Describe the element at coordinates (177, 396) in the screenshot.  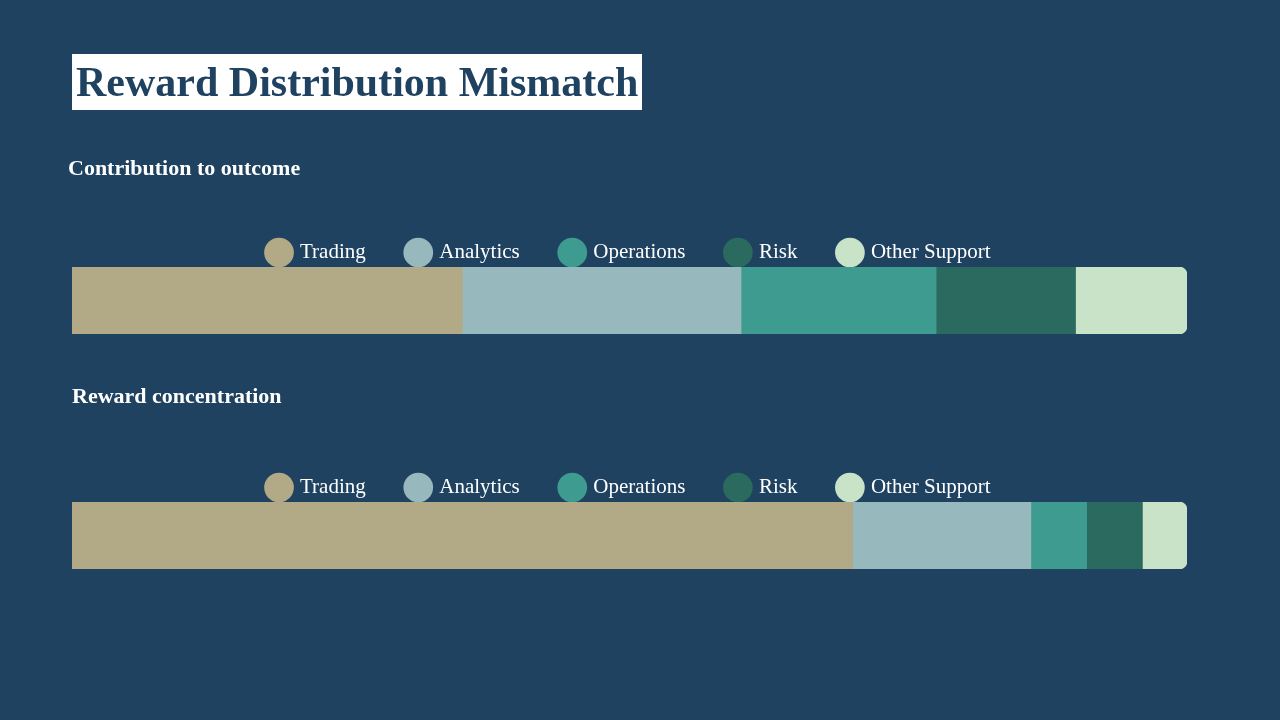
I see `chart-title: Reward concentration` at that location.